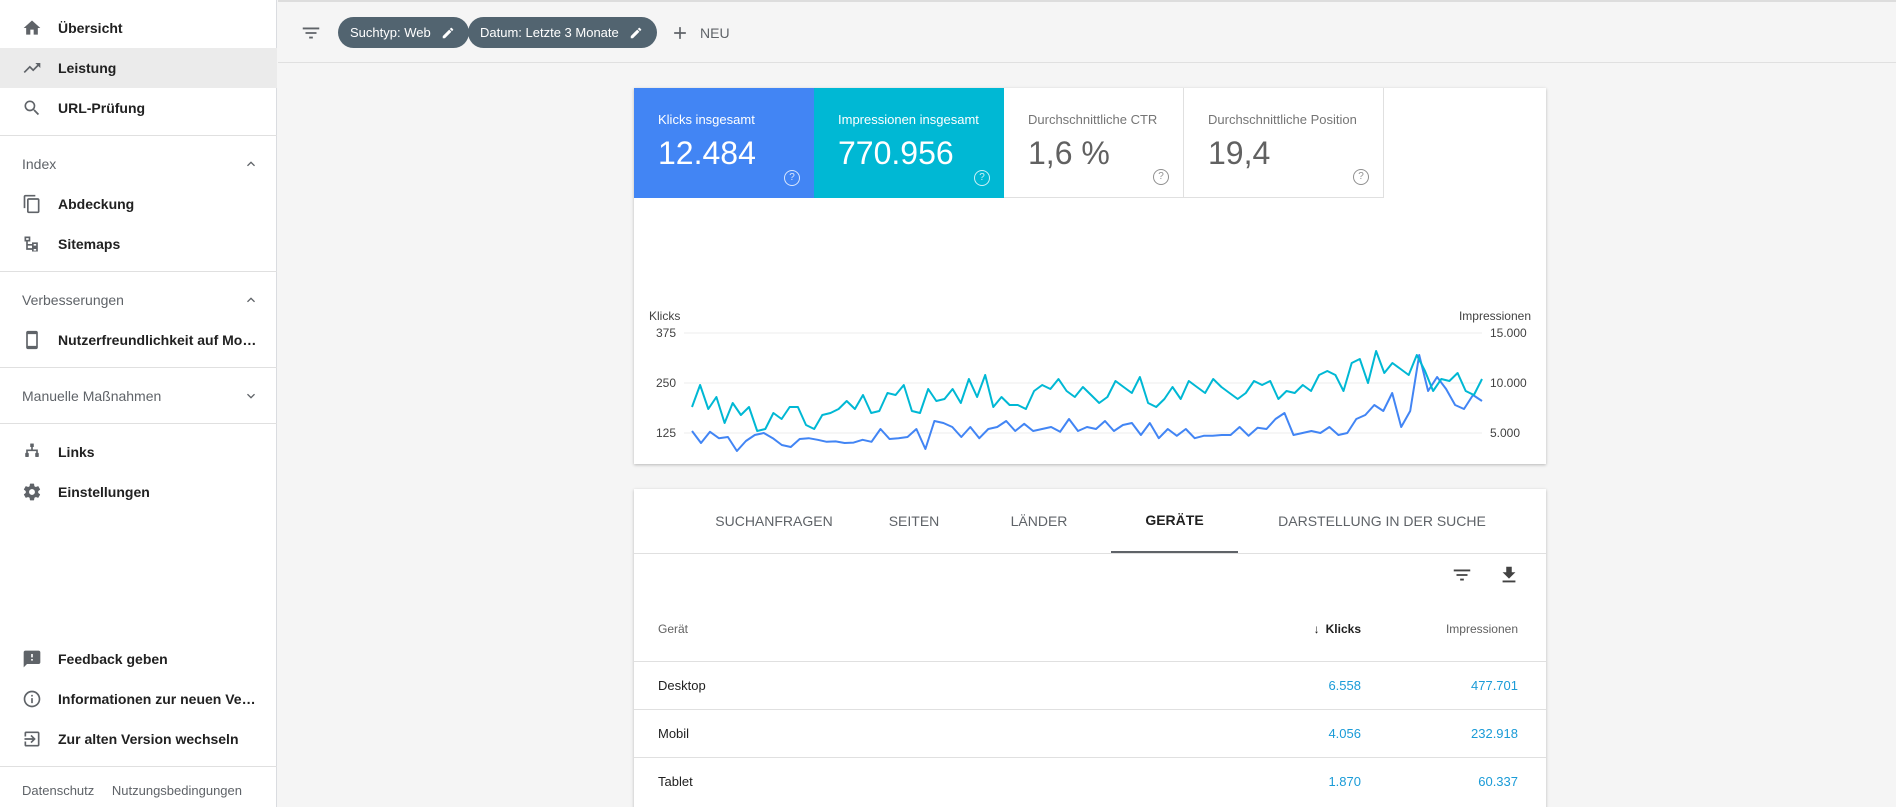  What do you see at coordinates (664, 316) in the screenshot?
I see `left-axis-label: Klicks` at bounding box center [664, 316].